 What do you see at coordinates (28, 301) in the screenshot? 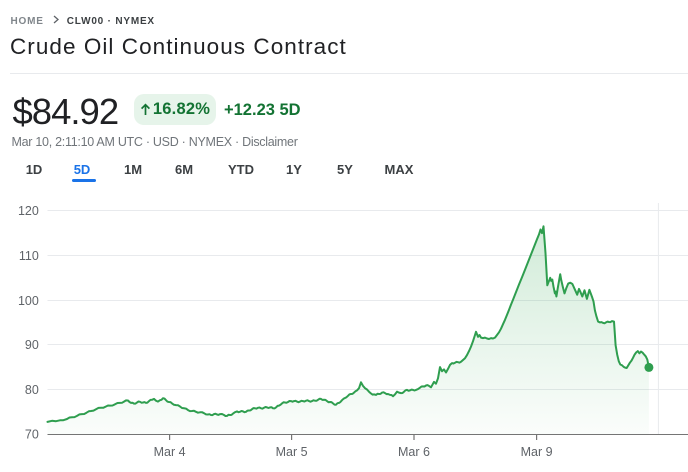
I see `svg-text: 100` at bounding box center [28, 301].